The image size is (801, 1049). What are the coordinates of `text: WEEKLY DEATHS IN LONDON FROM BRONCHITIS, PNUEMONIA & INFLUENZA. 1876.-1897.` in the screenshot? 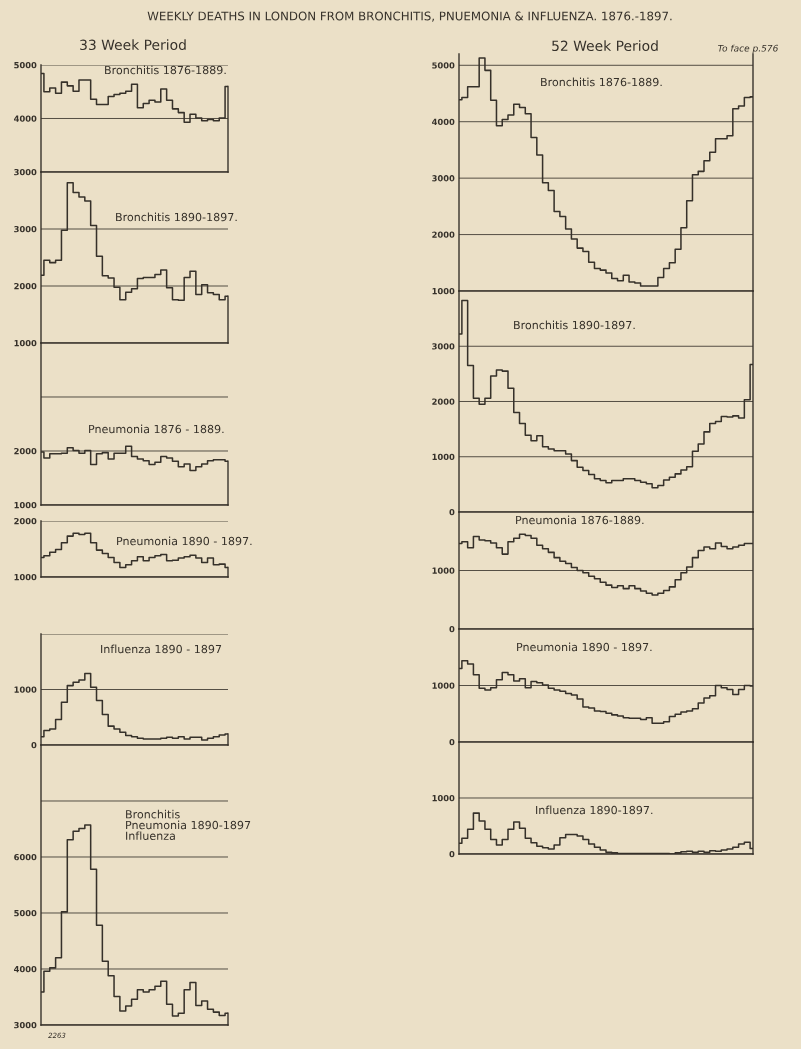 It's located at (409, 16).